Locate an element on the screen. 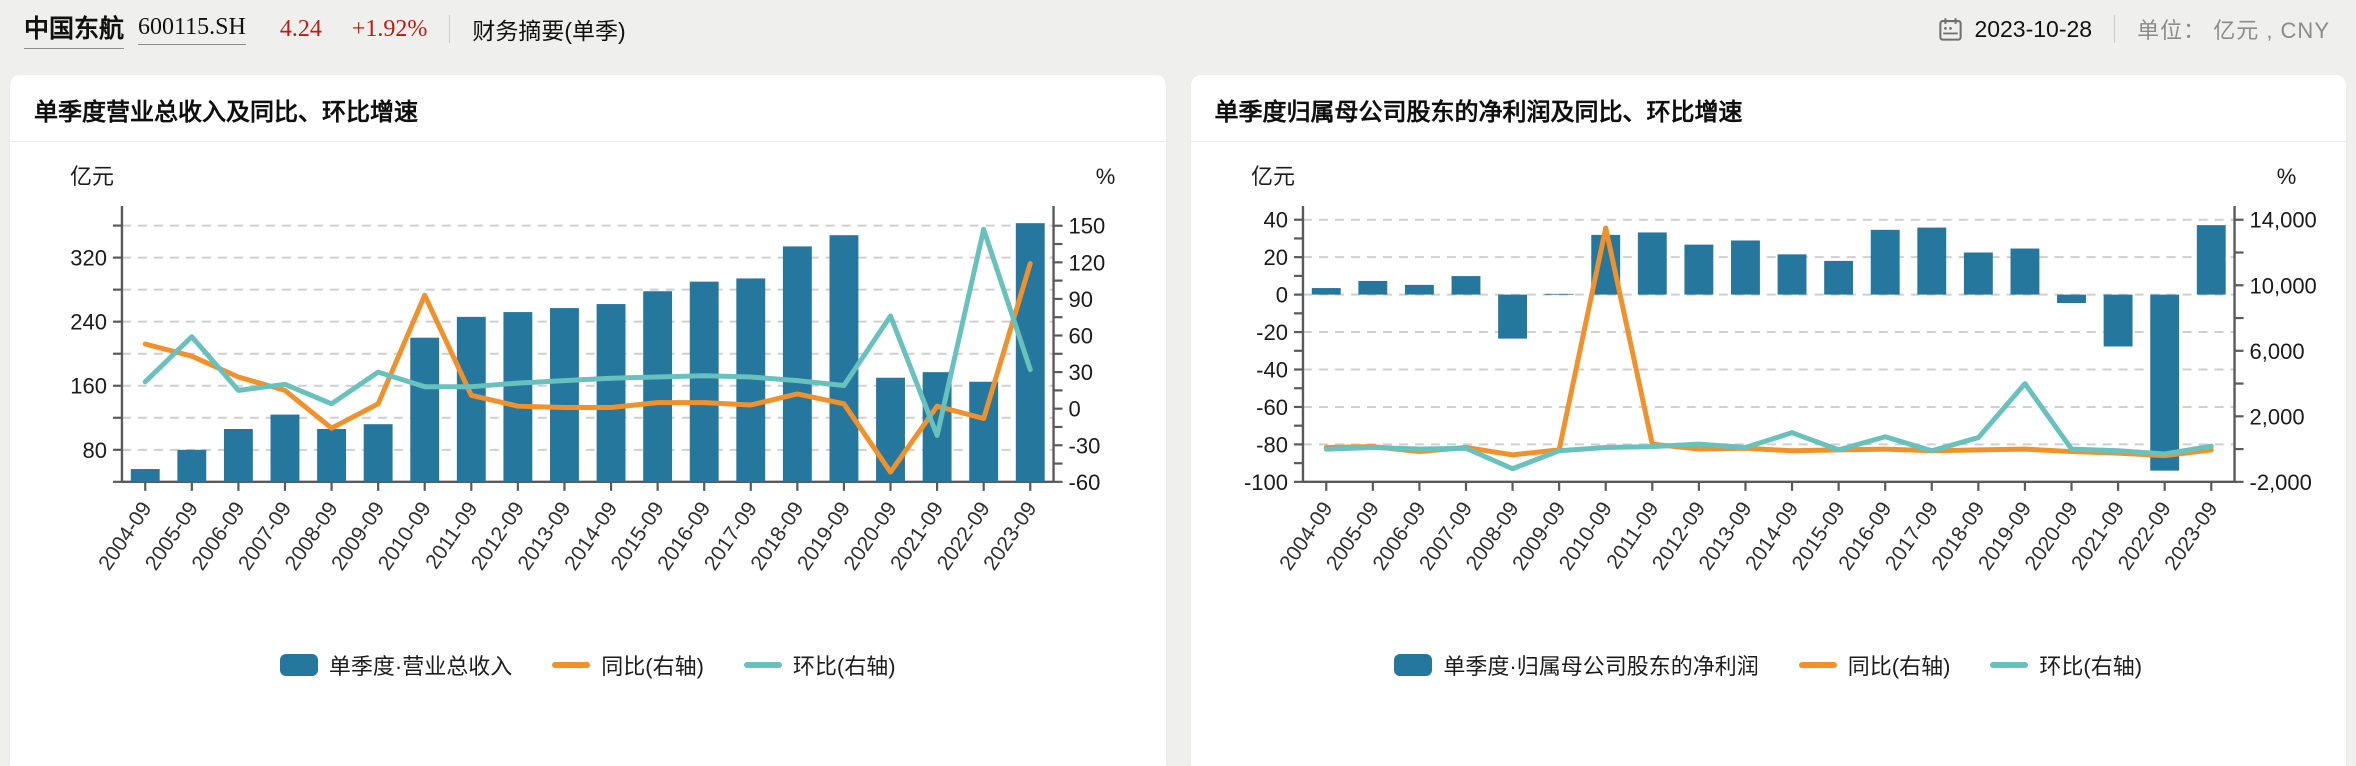 The width and height of the screenshot is (2356, 766). svg-text: -80 is located at coordinates (1272, 444).